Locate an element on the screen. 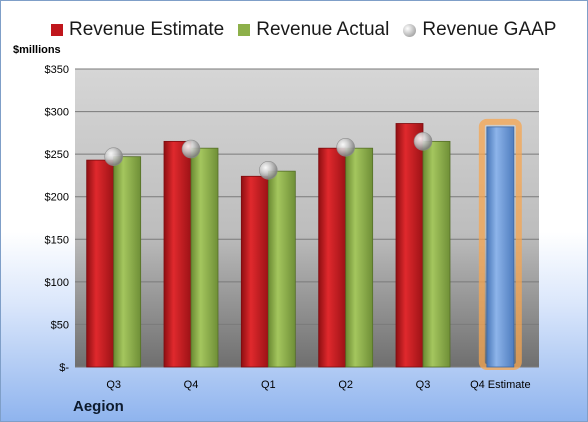  y-axis-unit-label: $millions is located at coordinates (37, 50).